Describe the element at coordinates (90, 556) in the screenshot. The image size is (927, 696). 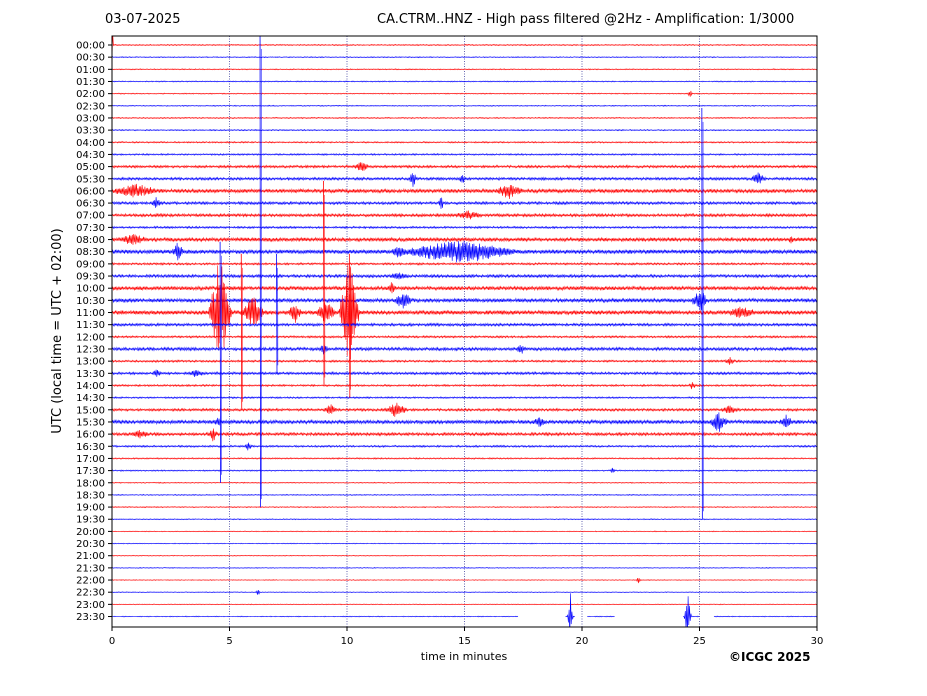
I see `y-tick-label: 21:00` at that location.